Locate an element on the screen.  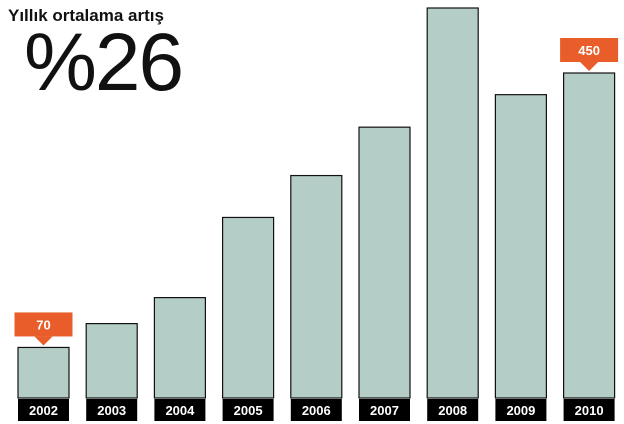
year-label-2004: 2004 is located at coordinates (180, 410).